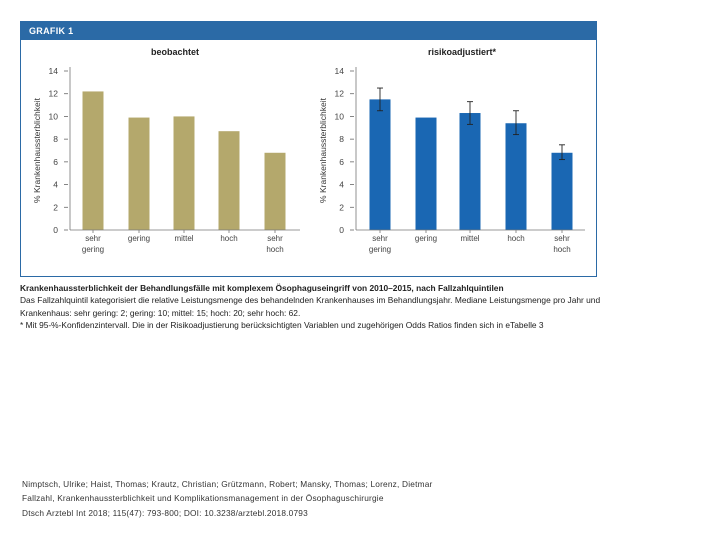 This screenshot has width=720, height=540. I want to click on observed-y-tick-label: 2, so click(55, 207).